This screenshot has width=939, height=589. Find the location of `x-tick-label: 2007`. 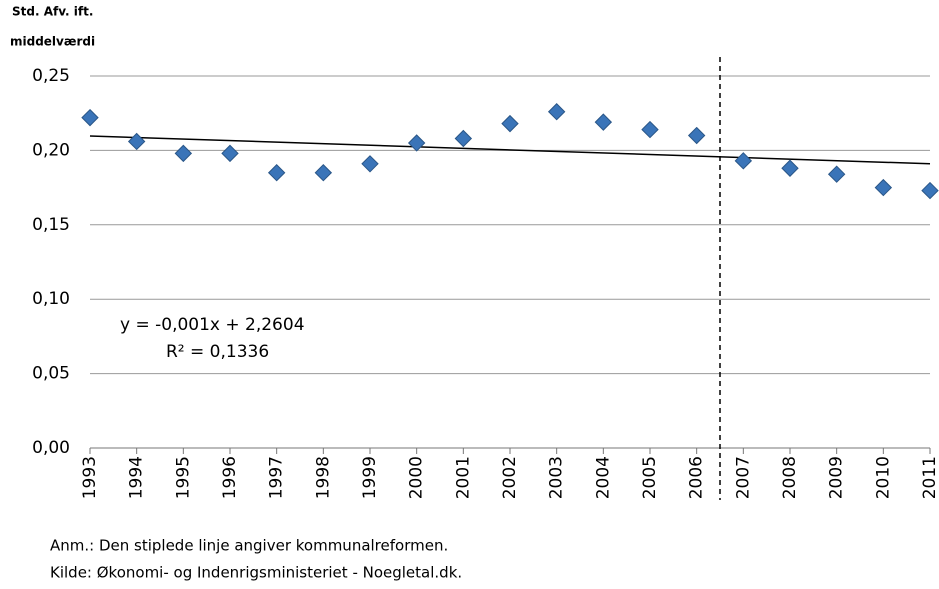

x-tick-label: 2007 is located at coordinates (743, 477).